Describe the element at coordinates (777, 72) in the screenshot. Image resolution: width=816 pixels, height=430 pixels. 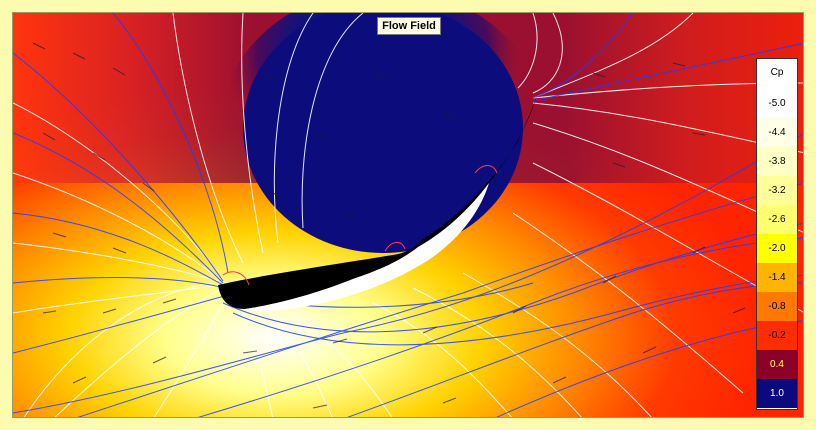
I see `legend-label: Cp` at that location.